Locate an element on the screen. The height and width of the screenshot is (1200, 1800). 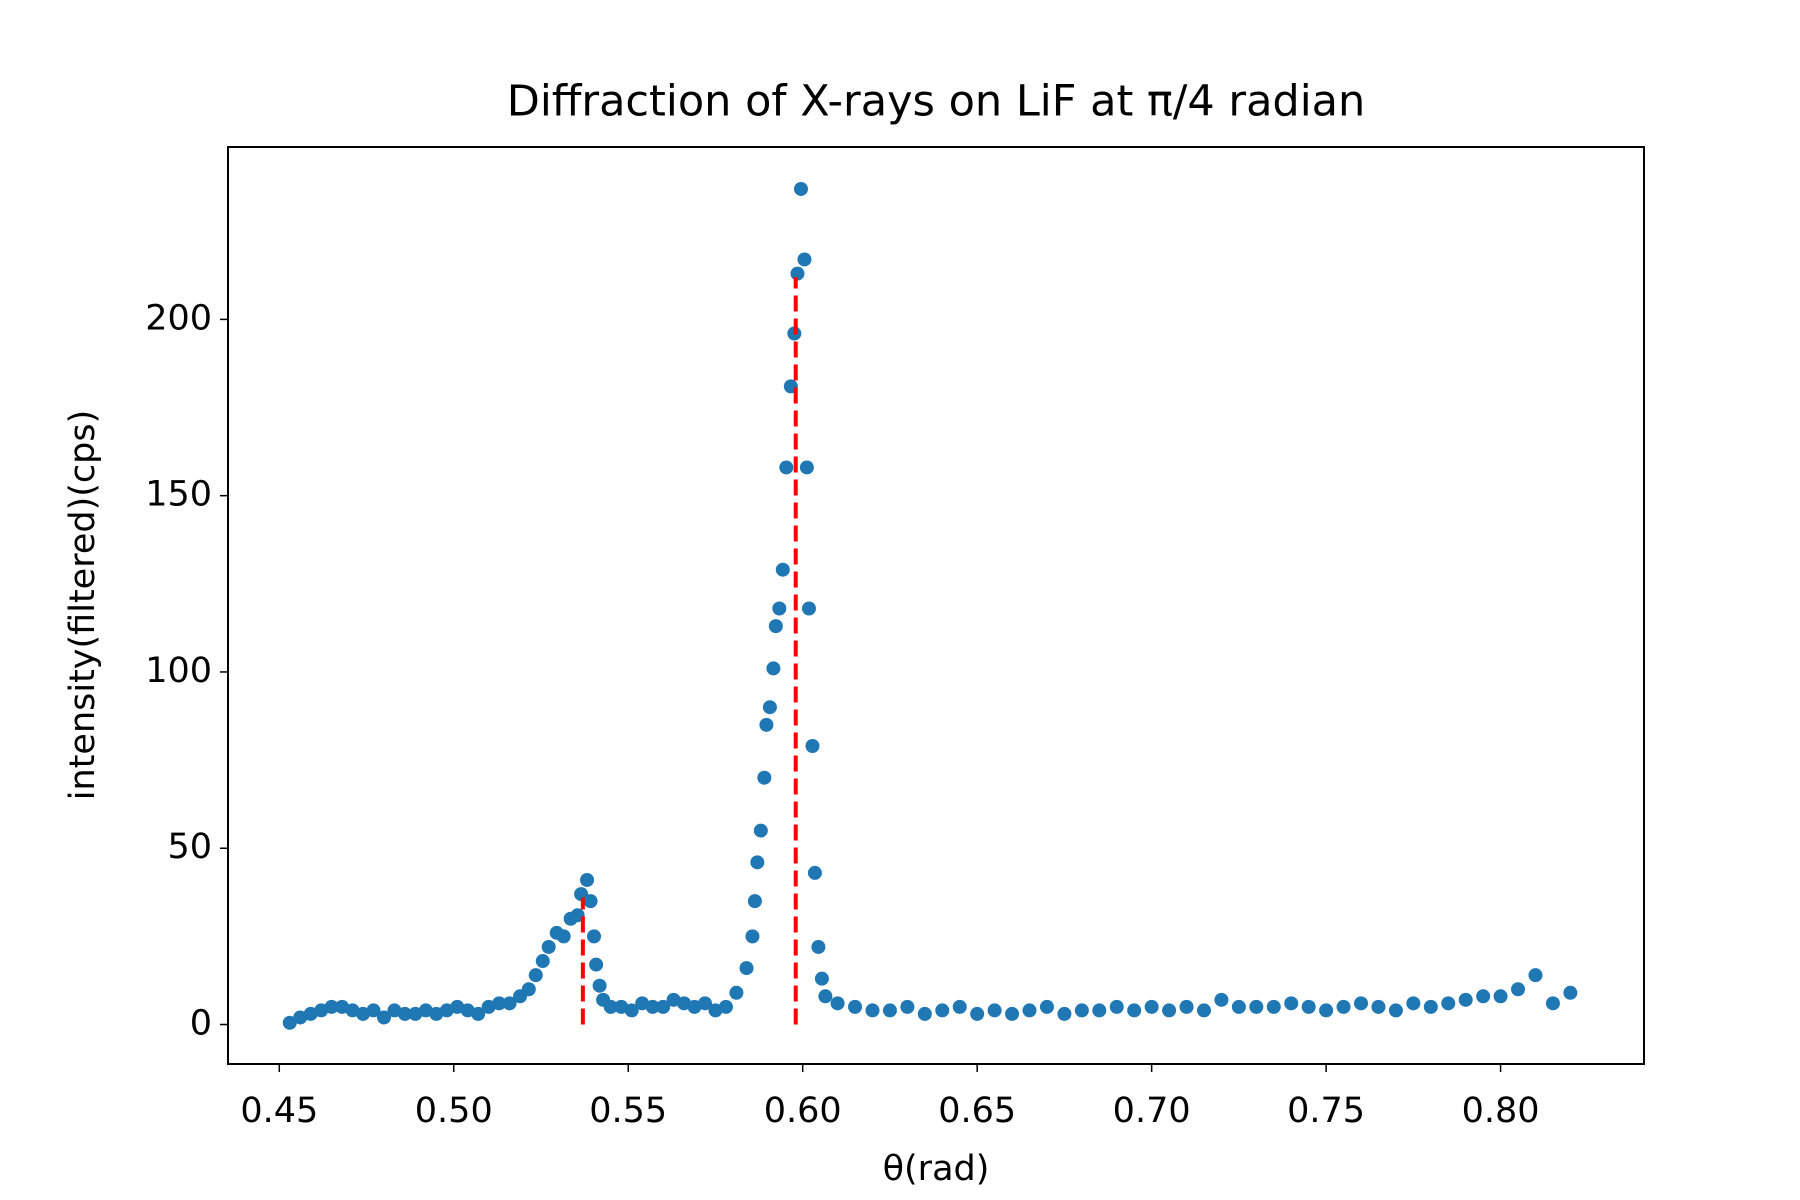
x-tick-label: 0.45 is located at coordinates (279, 1111).